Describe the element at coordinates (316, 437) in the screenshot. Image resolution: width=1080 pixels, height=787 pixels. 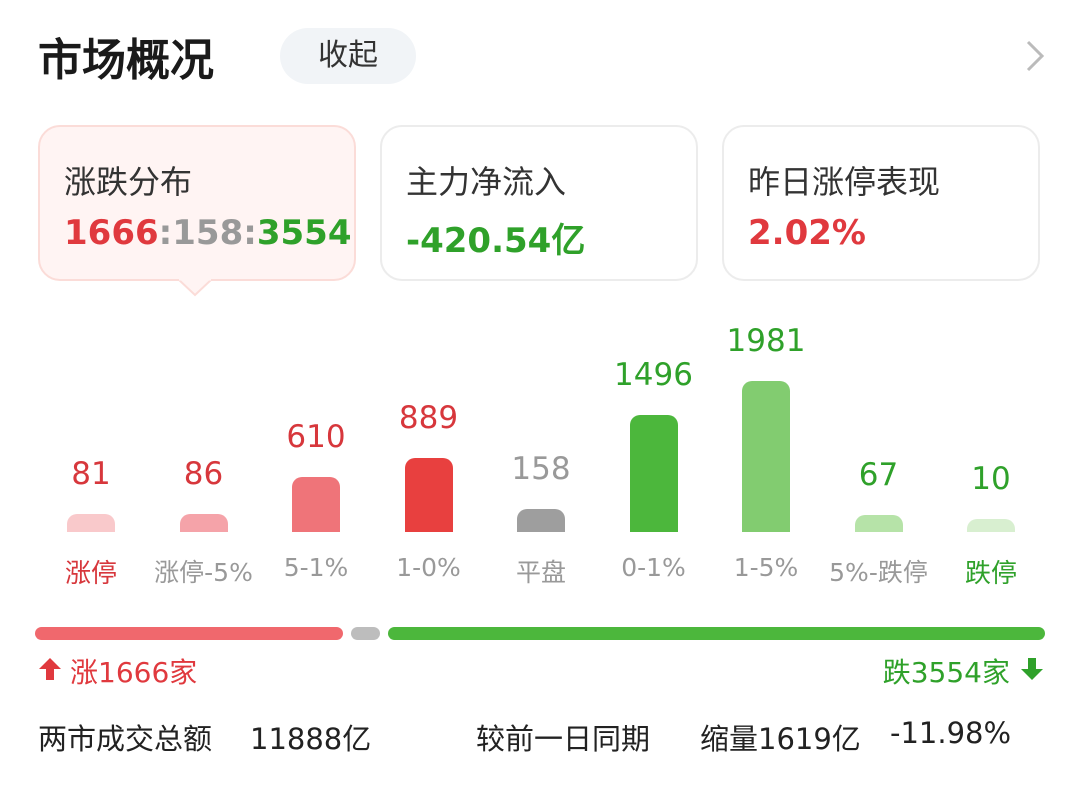
I see `bar-value: 610` at that location.